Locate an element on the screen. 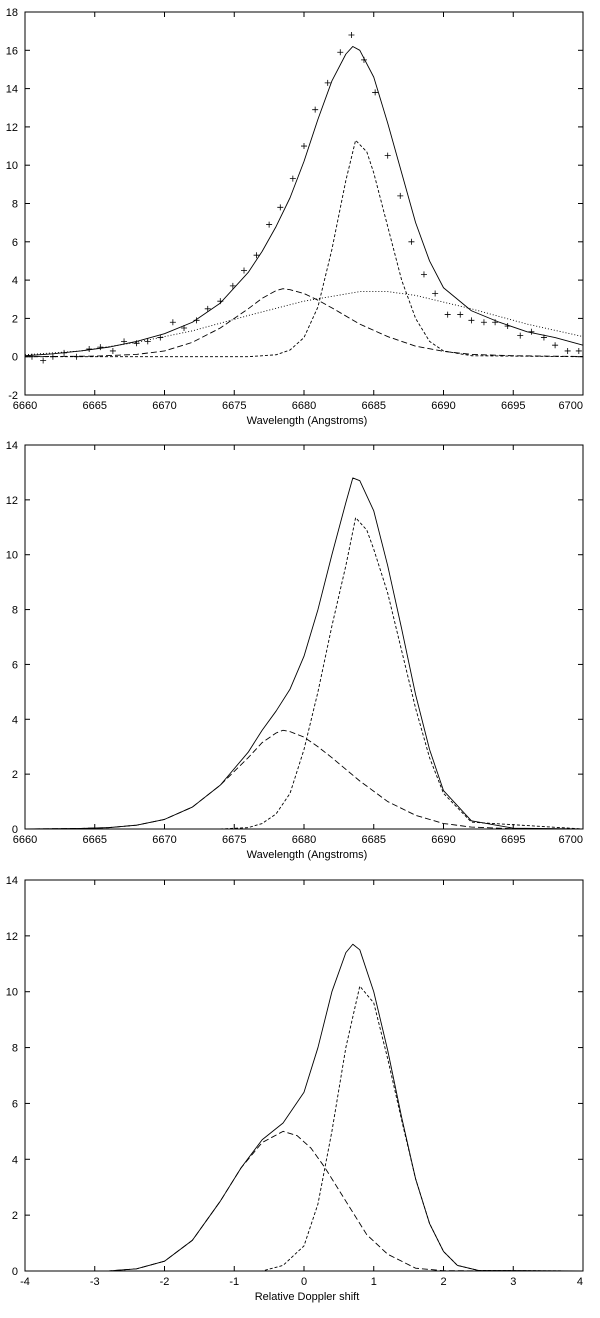 The image size is (600, 1318). x-tick-label: -1 is located at coordinates (234, 1282).